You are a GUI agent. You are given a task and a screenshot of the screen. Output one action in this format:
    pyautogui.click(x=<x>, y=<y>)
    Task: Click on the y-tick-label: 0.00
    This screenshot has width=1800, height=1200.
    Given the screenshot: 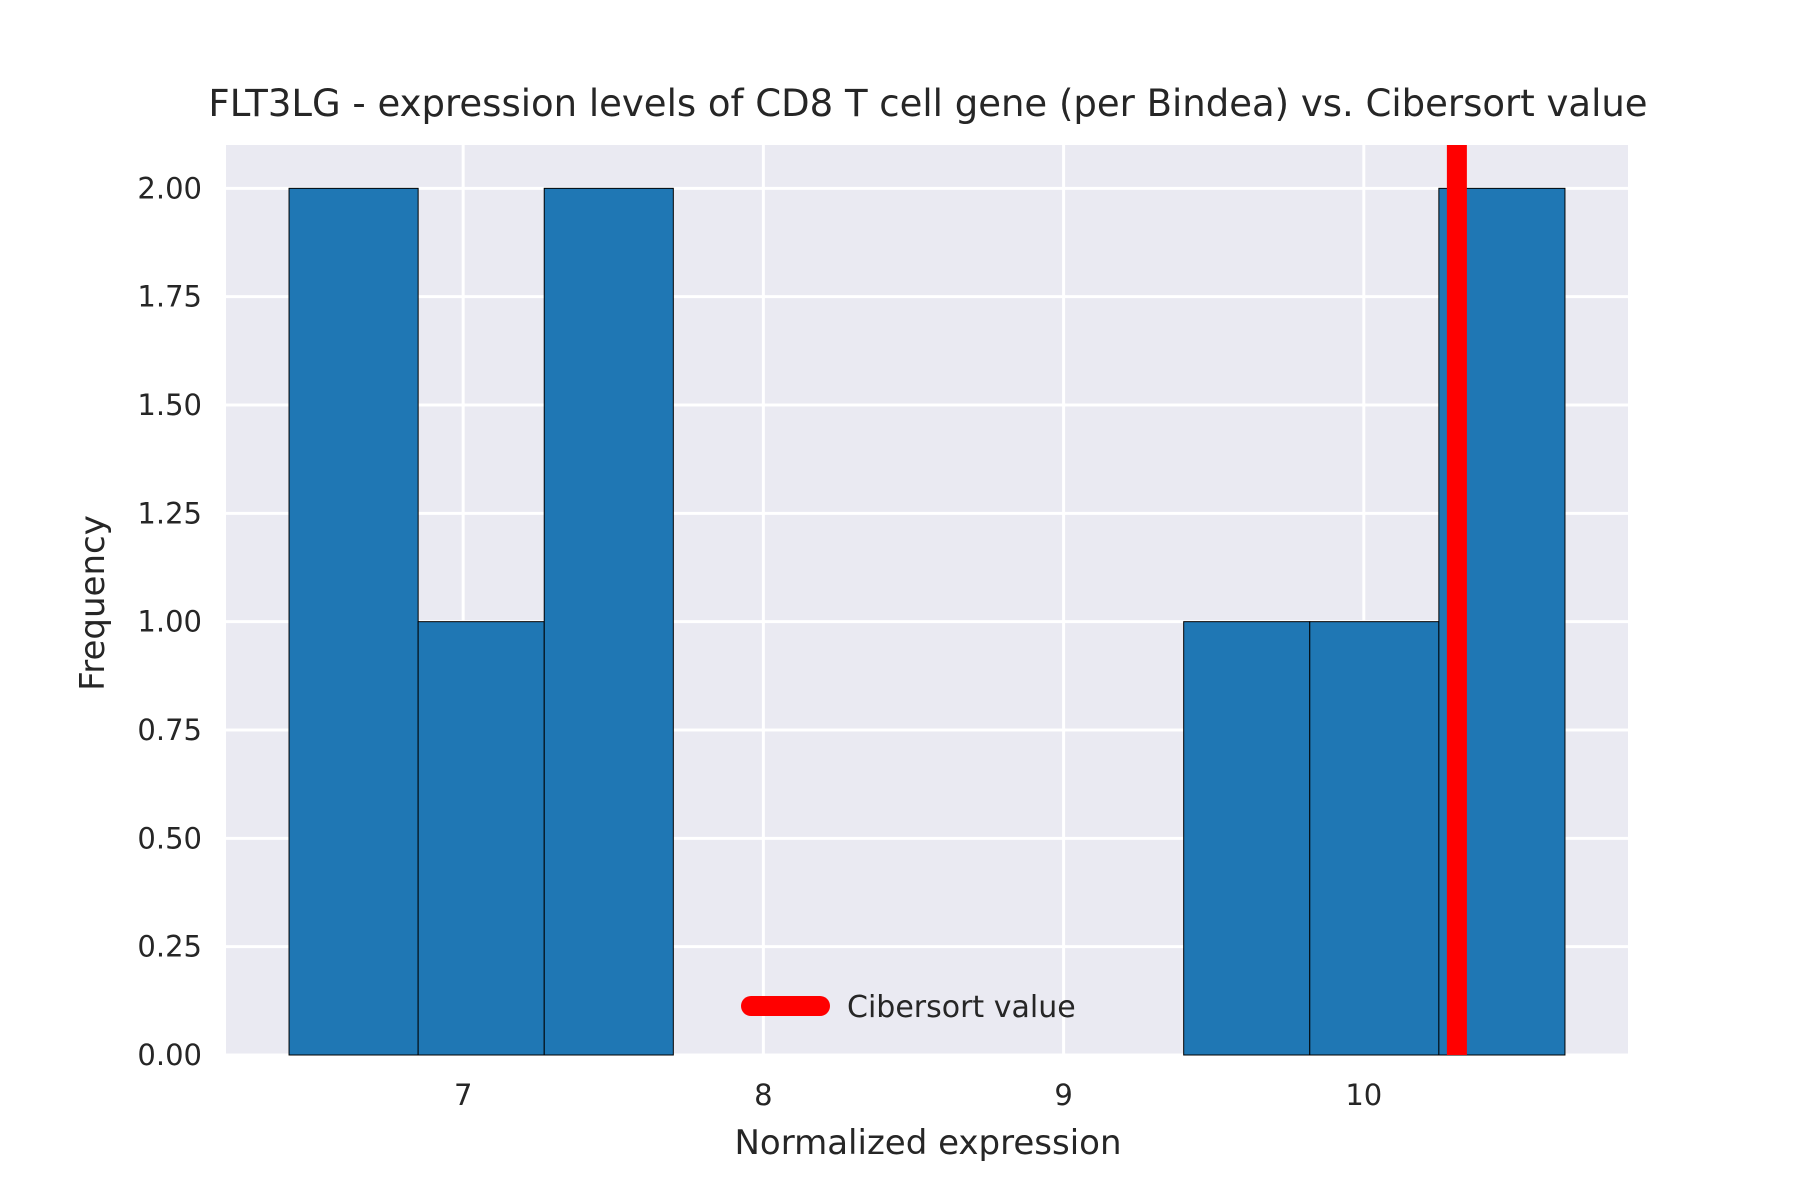 What is the action you would take?
    pyautogui.click(x=169, y=1055)
    